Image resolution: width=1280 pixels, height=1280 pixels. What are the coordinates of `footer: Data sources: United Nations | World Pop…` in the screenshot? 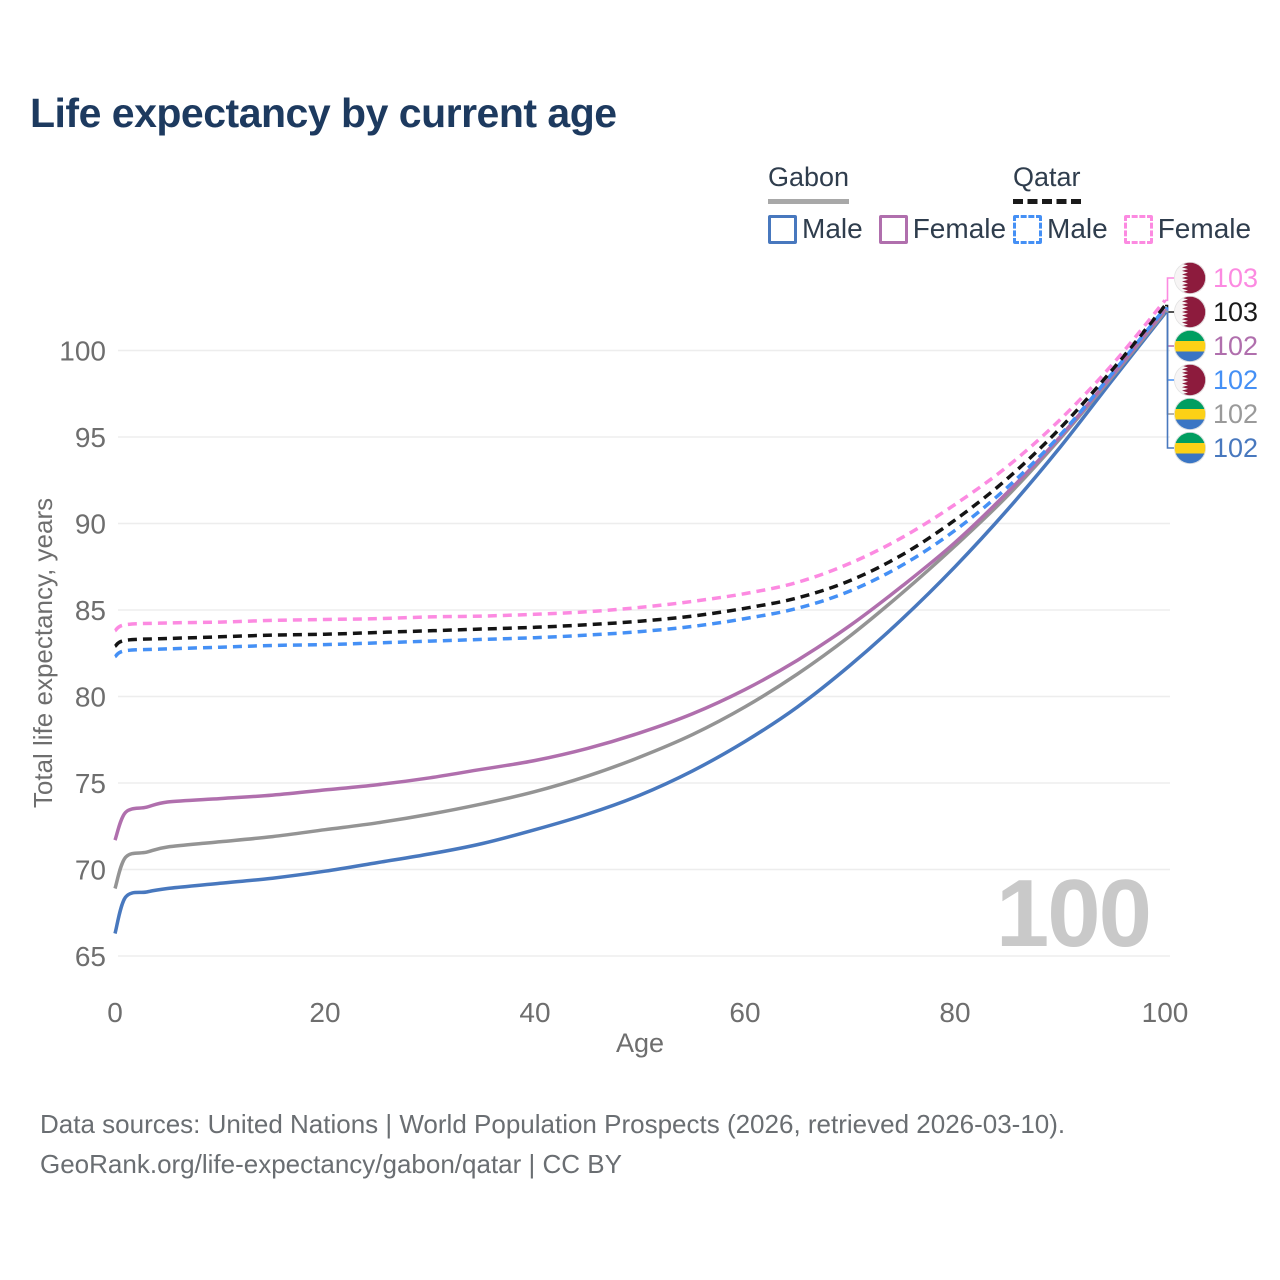 It's located at (552, 1144).